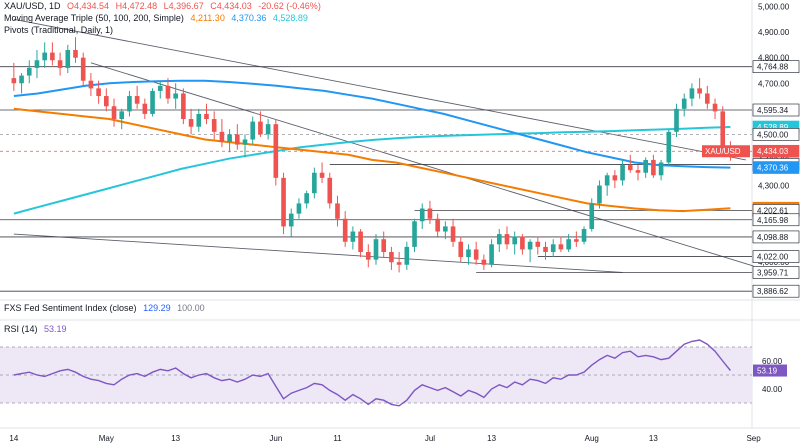  What do you see at coordinates (774, 32) in the screenshot?
I see `y-tick-label: 4,900.00` at bounding box center [774, 32].